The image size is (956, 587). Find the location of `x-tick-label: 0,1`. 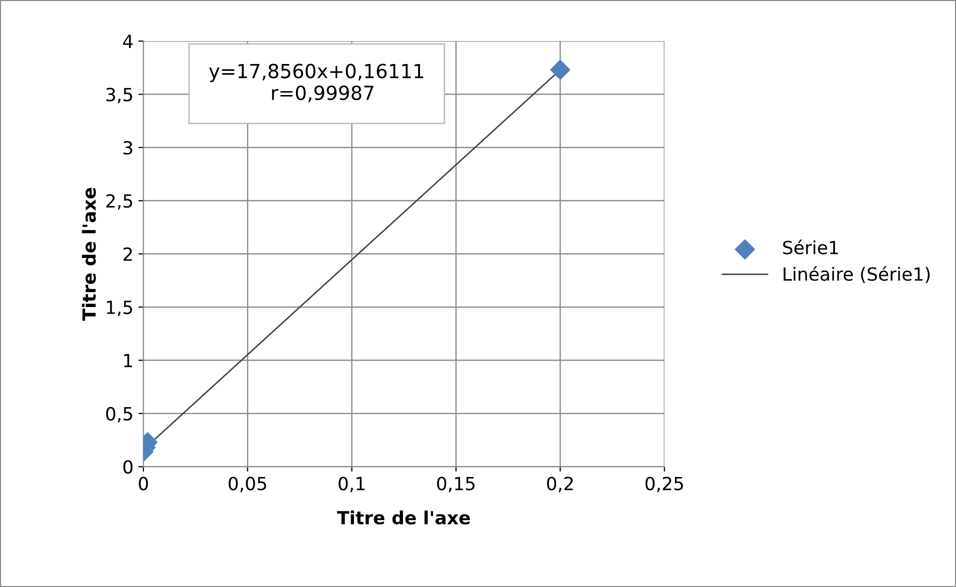

x-tick-label: 0,1 is located at coordinates (351, 484).